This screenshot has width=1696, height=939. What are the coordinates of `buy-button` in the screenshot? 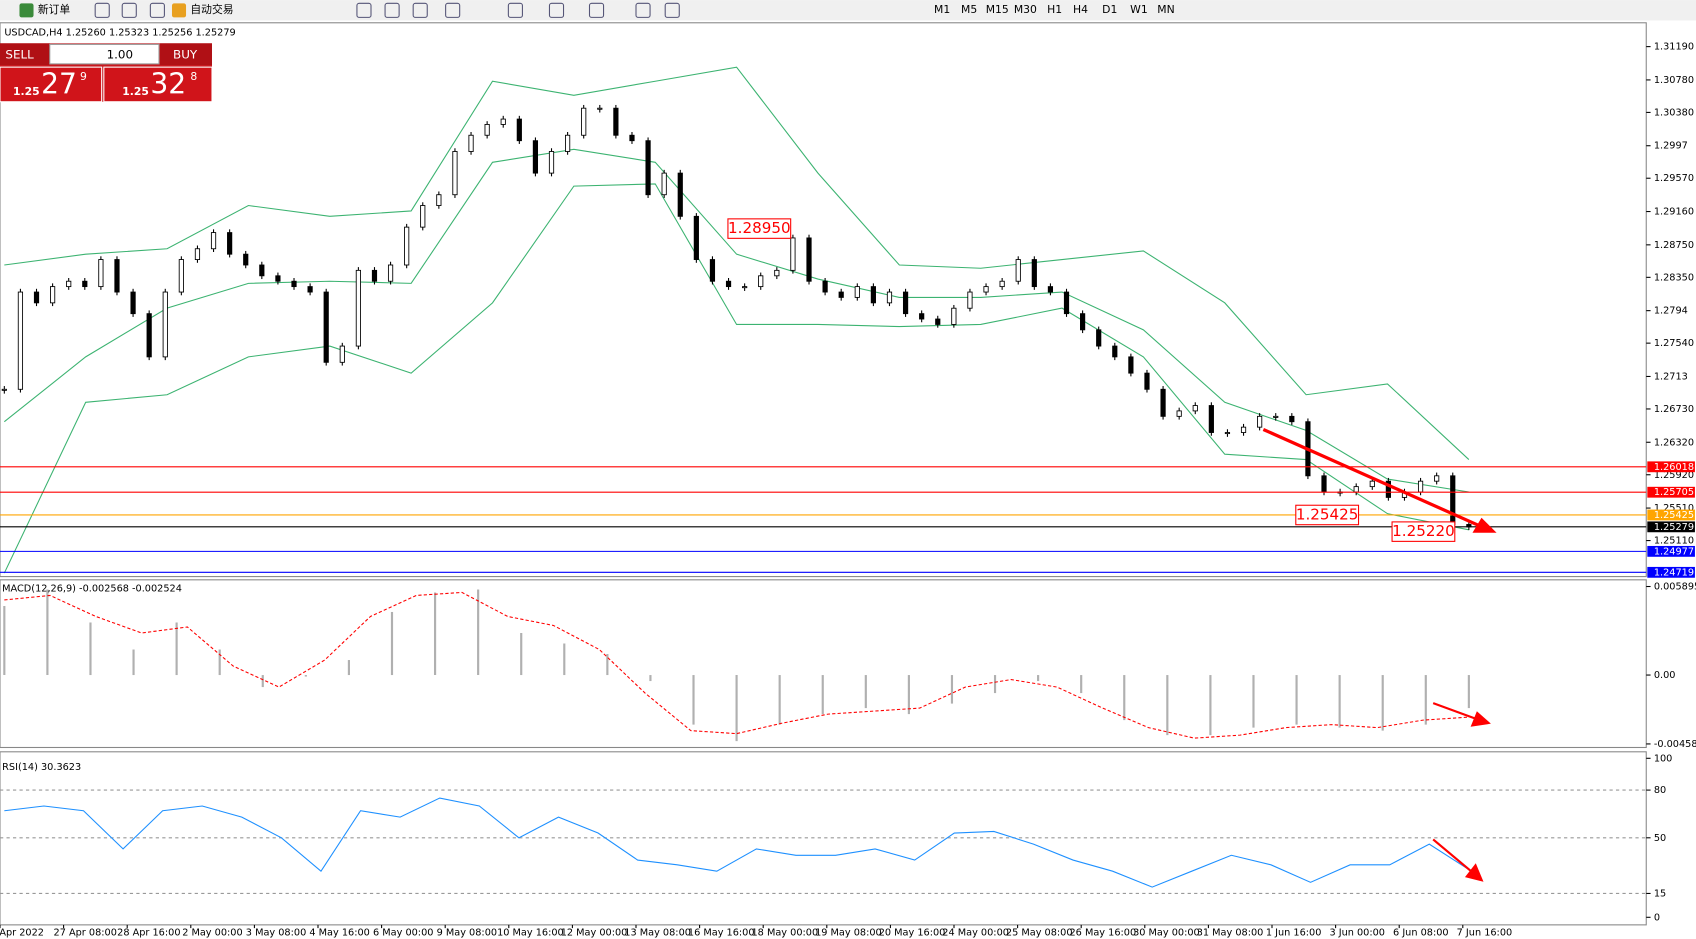 It's located at (186, 54).